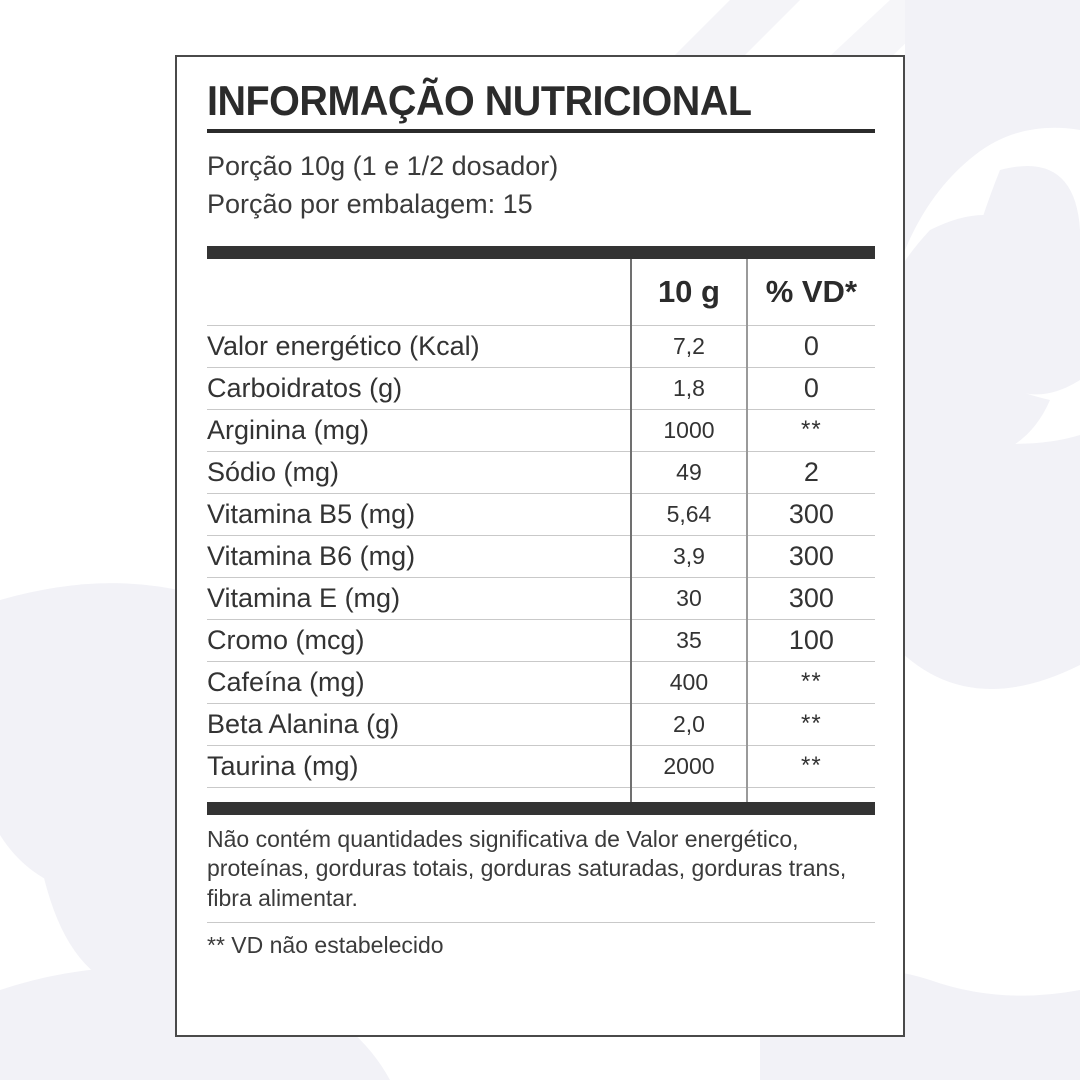 The width and height of the screenshot is (1080, 1080). What do you see at coordinates (688, 682) in the screenshot?
I see `nutrient-amount-cell: 400` at bounding box center [688, 682].